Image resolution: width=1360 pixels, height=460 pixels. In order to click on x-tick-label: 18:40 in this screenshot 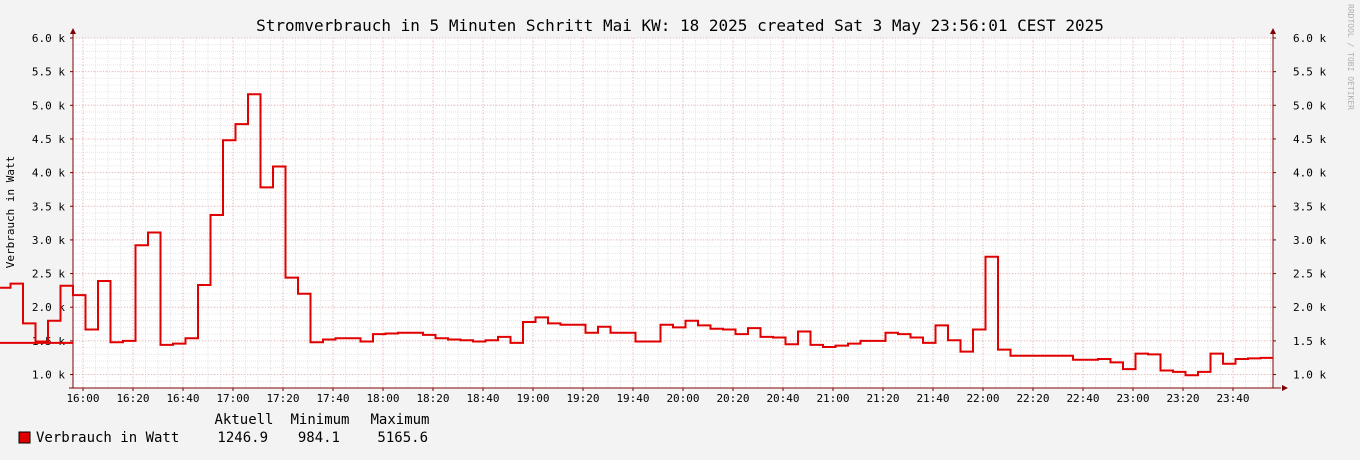, I will do `click(482, 398)`.